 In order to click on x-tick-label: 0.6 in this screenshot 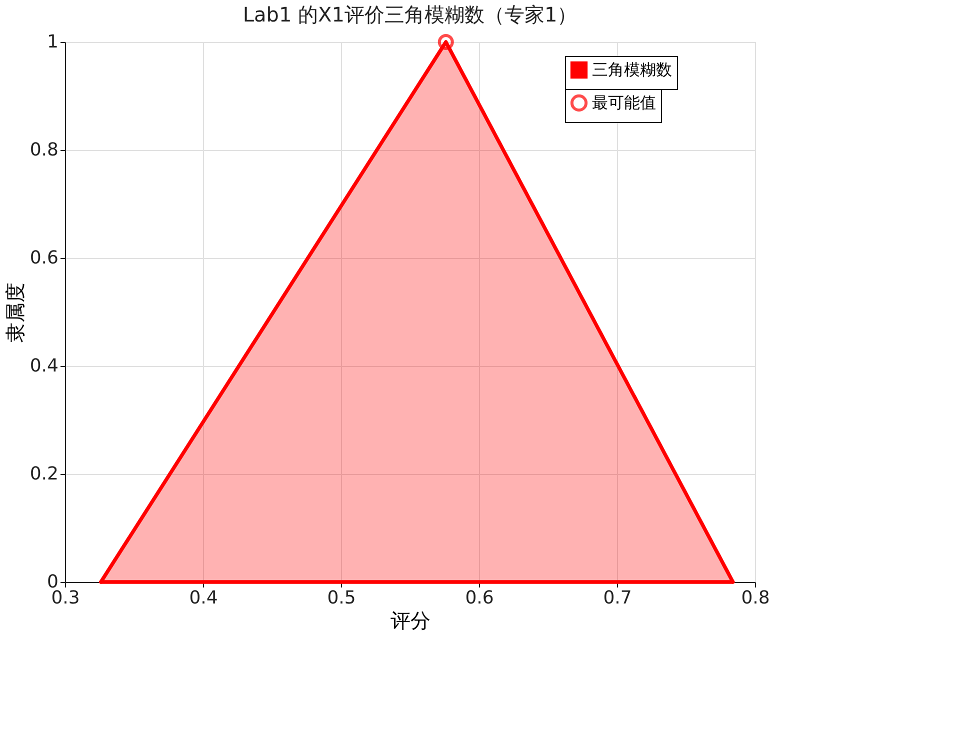, I will do `click(479, 598)`.